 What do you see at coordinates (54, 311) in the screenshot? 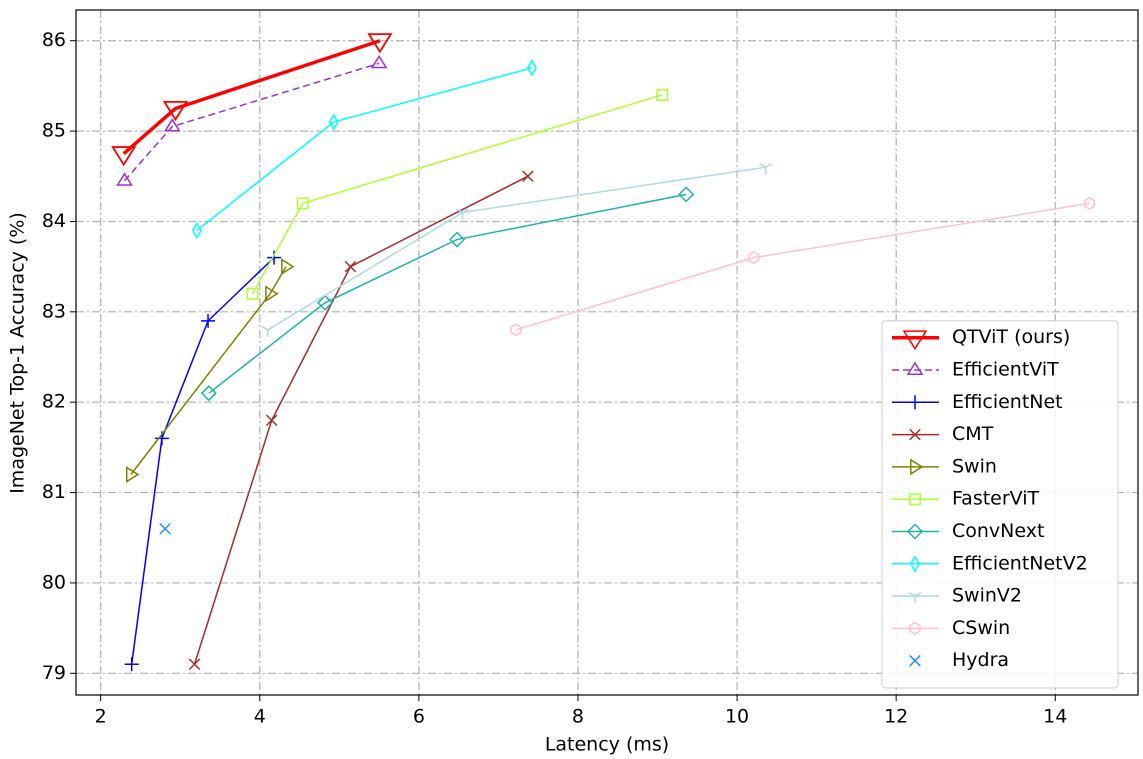
I see `y-tick-label: 83` at bounding box center [54, 311].